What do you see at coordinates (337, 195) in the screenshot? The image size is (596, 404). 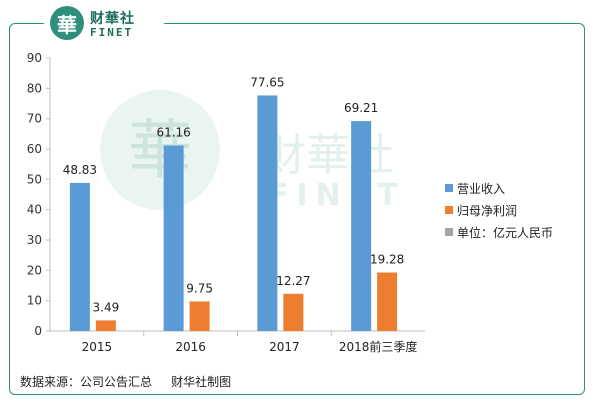 I see `watermark-text-en: FINET` at bounding box center [337, 195].